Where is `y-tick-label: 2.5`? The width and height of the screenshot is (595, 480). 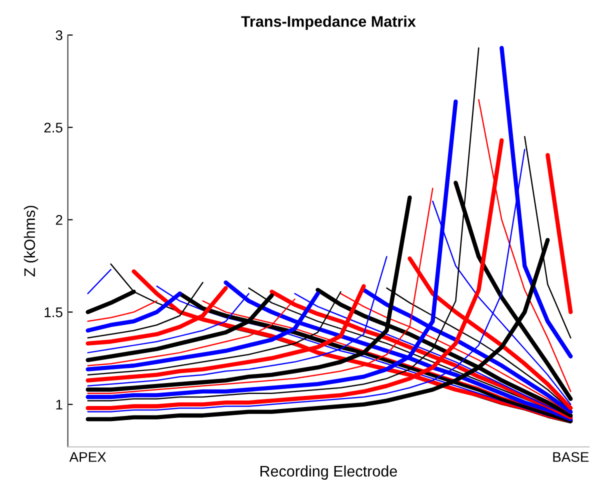
y-tick-label: 2.5 is located at coordinates (53, 127).